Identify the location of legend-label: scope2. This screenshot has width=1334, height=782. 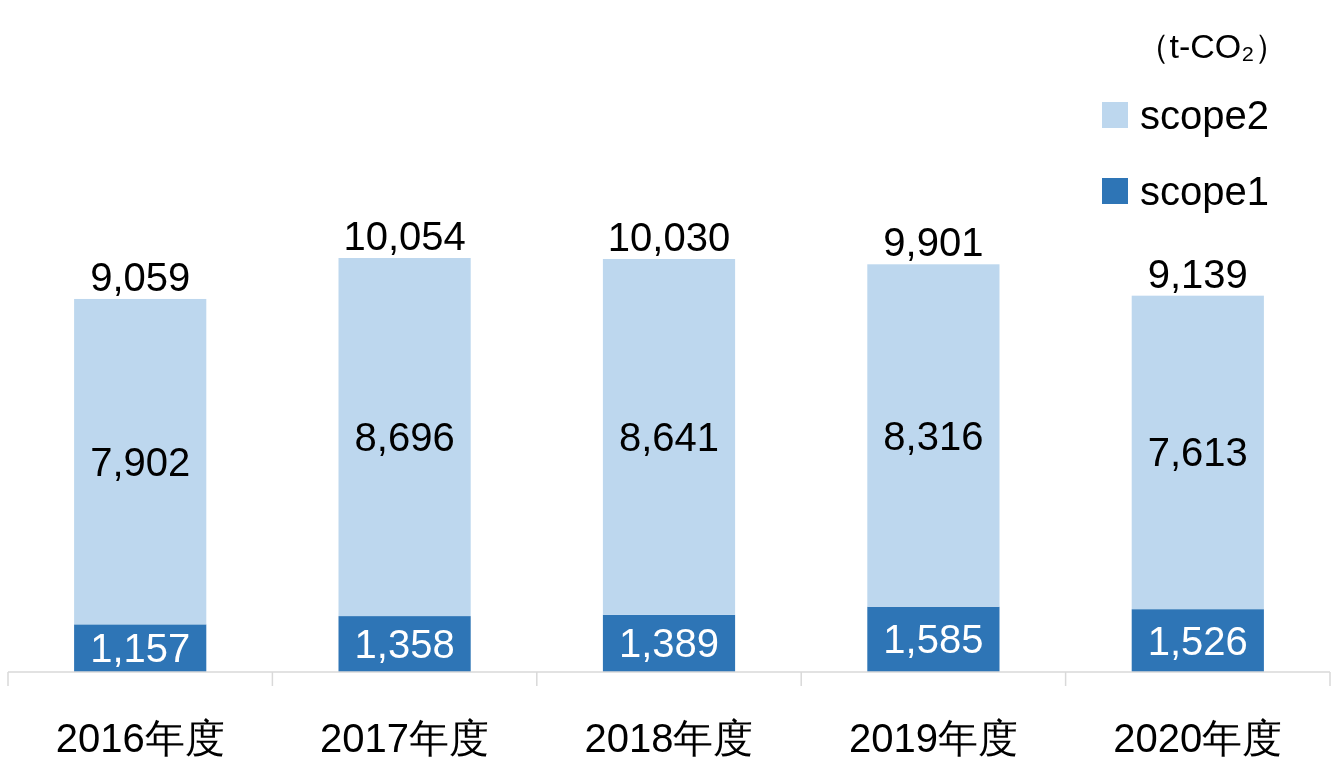
(1204, 115).